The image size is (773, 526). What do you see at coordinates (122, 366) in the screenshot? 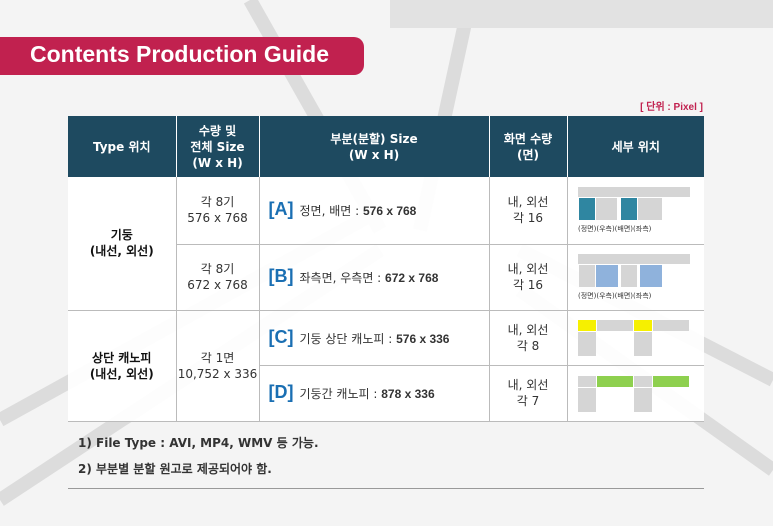
I see `type-cell-canopy: 상단 캐노피 (내선, 외선)` at bounding box center [122, 366].